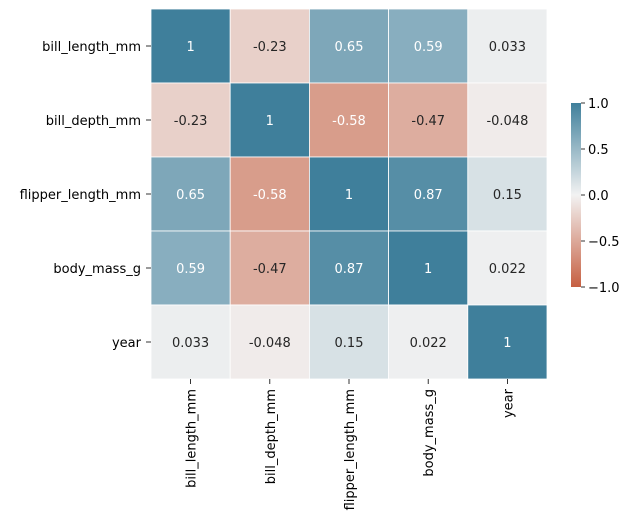 Image resolution: width=634 pixels, height=529 pixels. Describe the element at coordinates (576, 195) in the screenshot. I see `colorbar-bar` at that location.